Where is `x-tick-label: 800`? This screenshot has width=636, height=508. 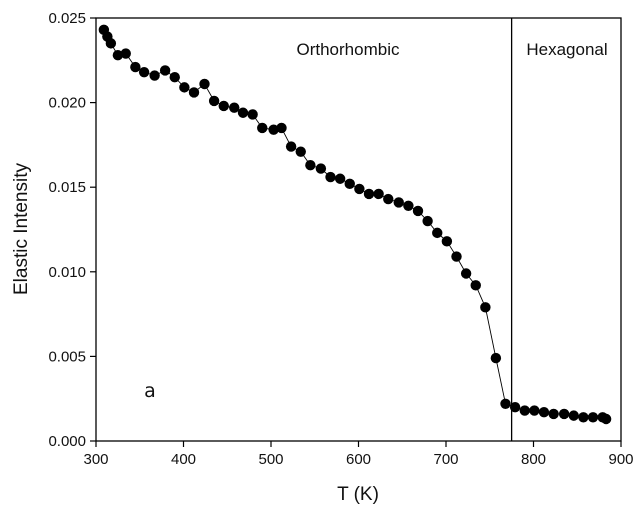
x-tick-label: 800 is located at coordinates (533, 459).